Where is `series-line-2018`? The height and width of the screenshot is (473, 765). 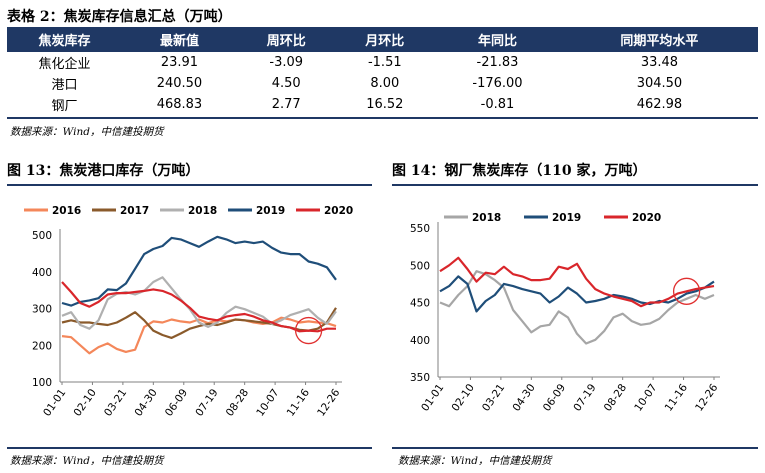
series-line-2018 is located at coordinates (199, 303).